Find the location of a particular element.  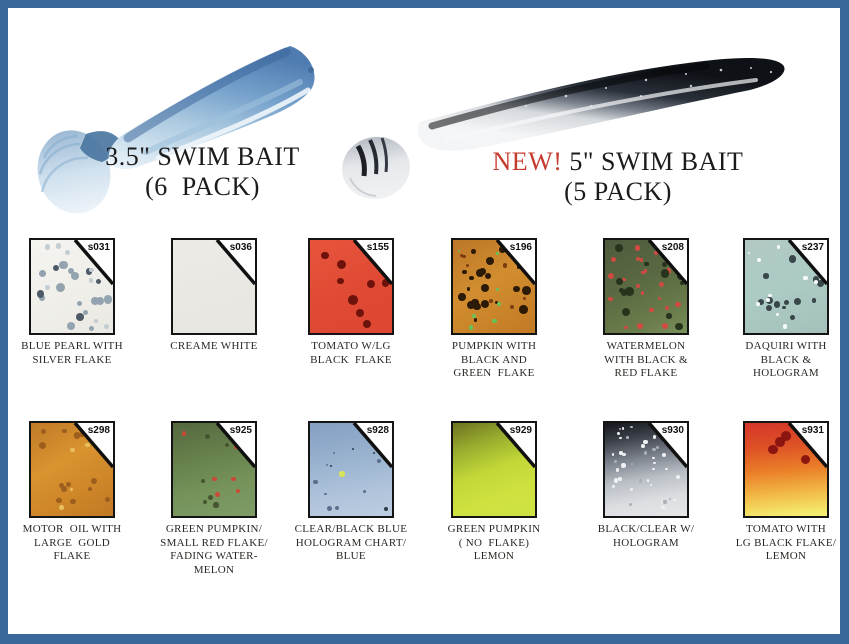

swatch-code: s196 is located at coordinates (520, 247).